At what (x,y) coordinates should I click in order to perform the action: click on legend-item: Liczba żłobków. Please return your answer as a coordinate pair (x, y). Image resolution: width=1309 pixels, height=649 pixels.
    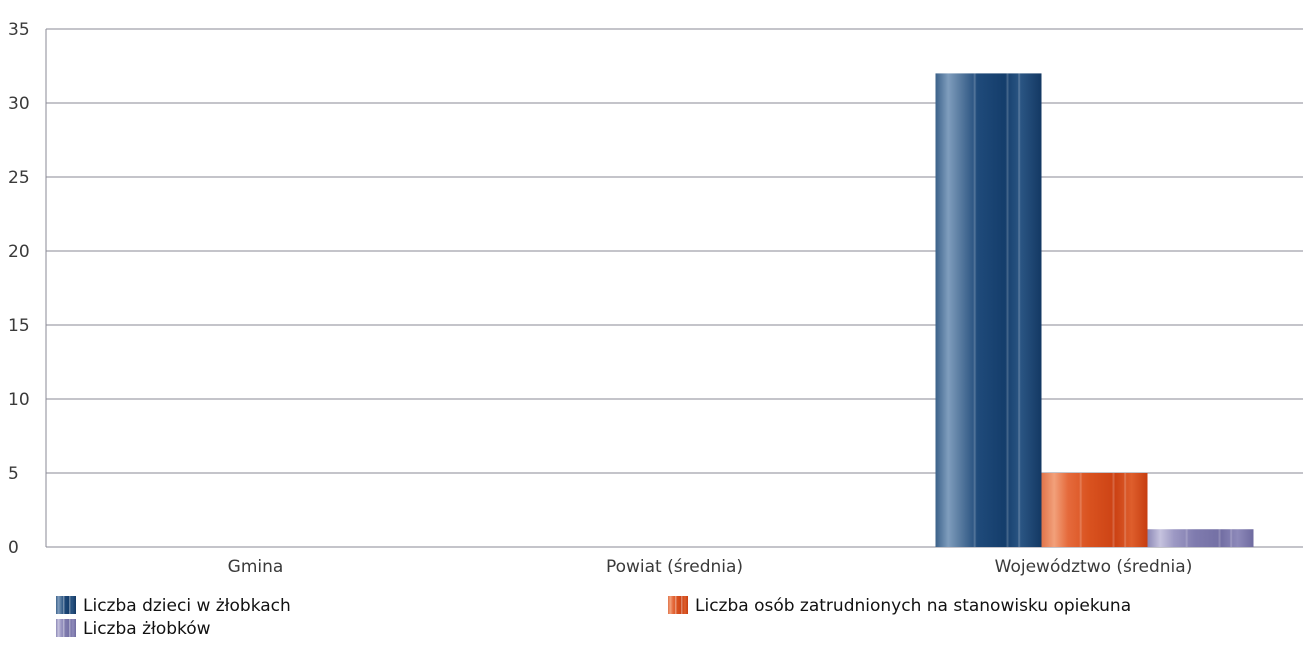
    Looking at the image, I should click on (133, 629).